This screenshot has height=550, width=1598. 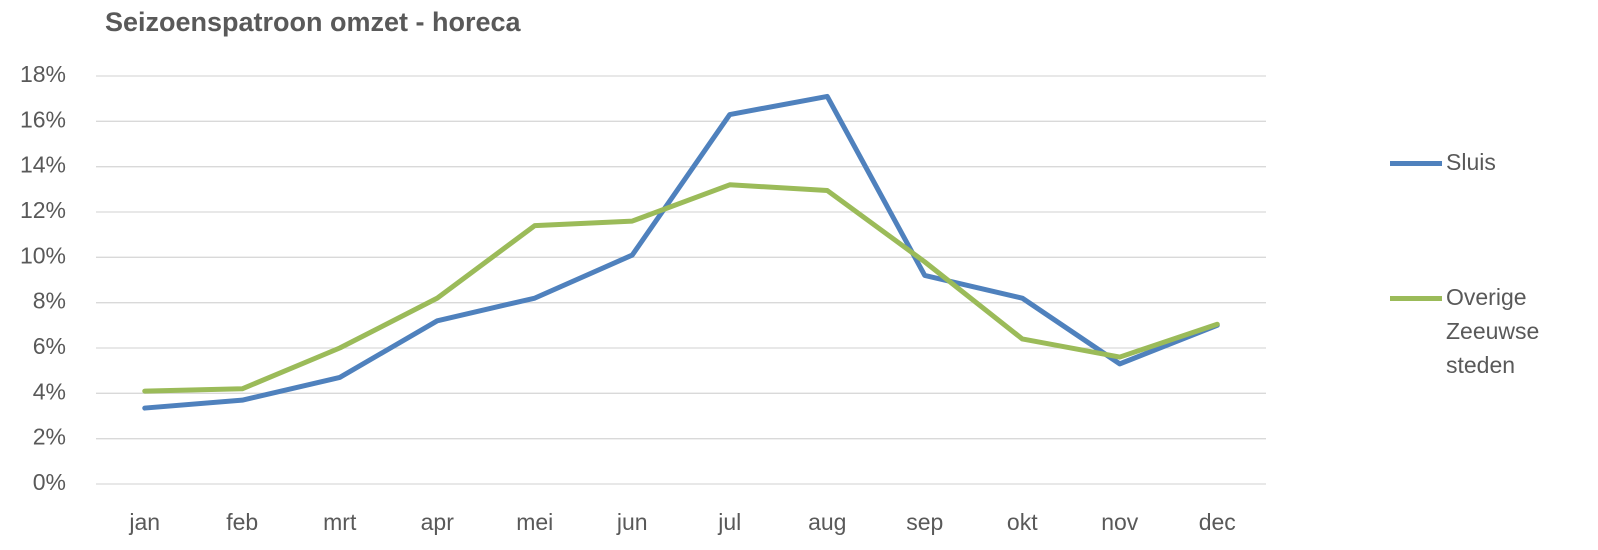 I want to click on y-tick-label: 10%, so click(x=43, y=255).